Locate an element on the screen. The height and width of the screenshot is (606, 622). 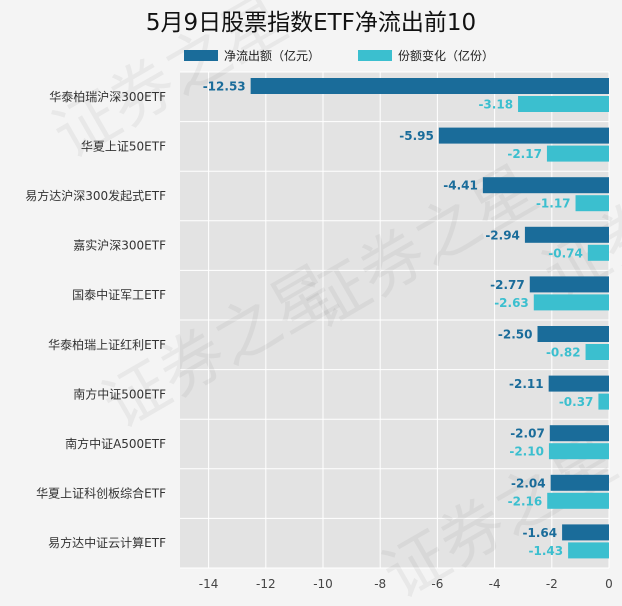
value-label-outflow: -5.95 is located at coordinates (416, 136).